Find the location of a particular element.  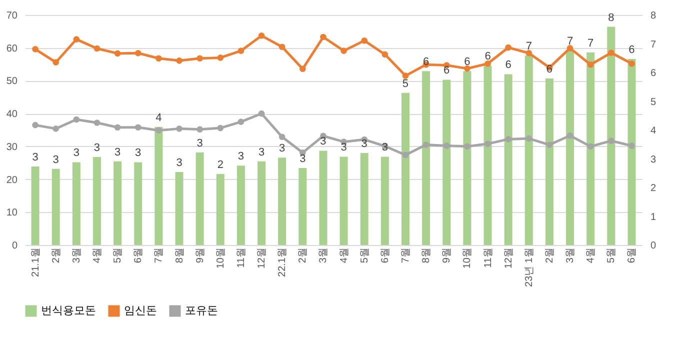

legend-label: 임신돈 is located at coordinates (140, 311).